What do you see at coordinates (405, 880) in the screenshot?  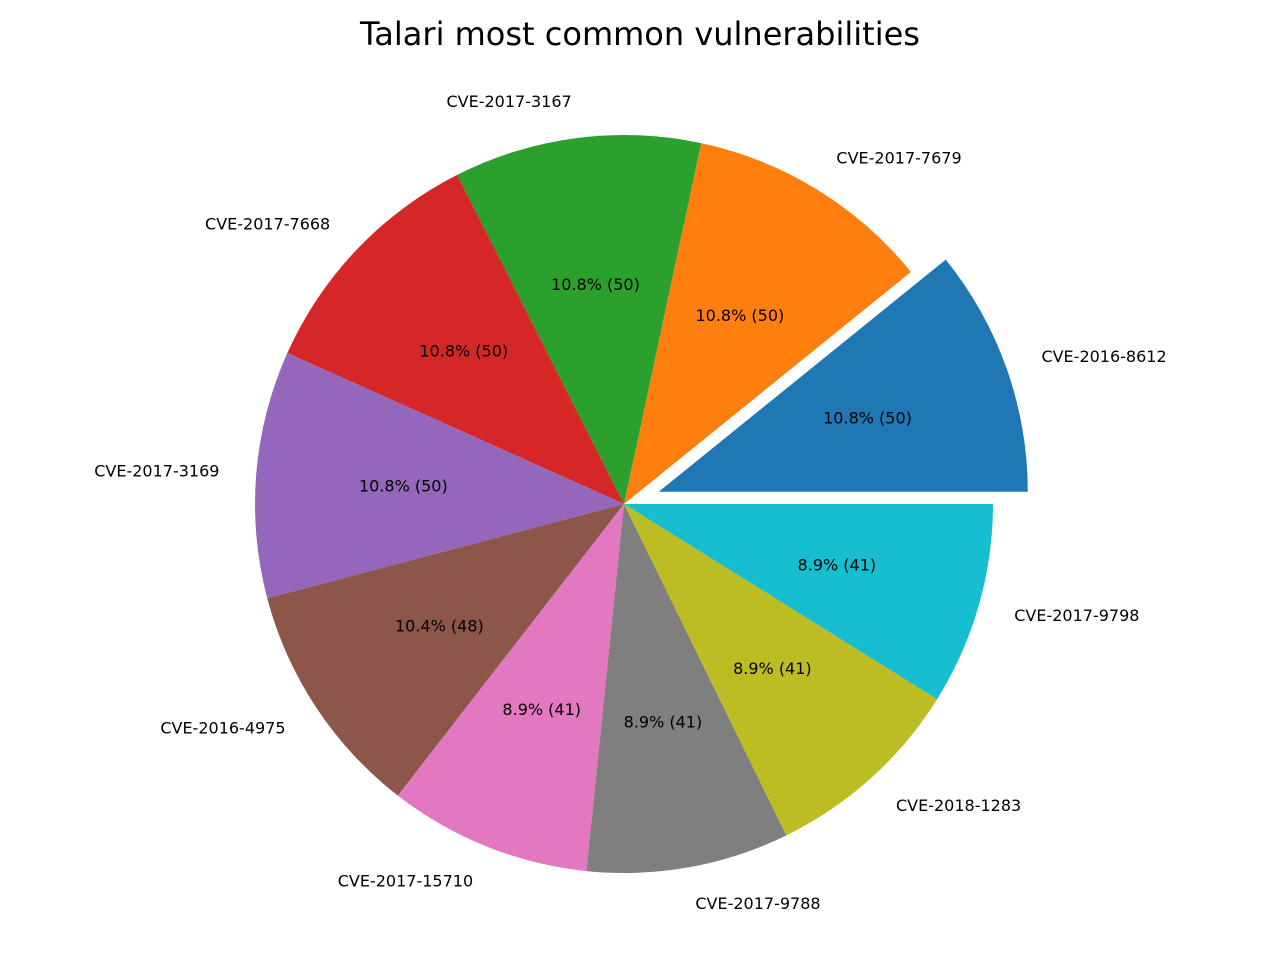 I see `slice-category-label: CVE-2017-15710` at bounding box center [405, 880].